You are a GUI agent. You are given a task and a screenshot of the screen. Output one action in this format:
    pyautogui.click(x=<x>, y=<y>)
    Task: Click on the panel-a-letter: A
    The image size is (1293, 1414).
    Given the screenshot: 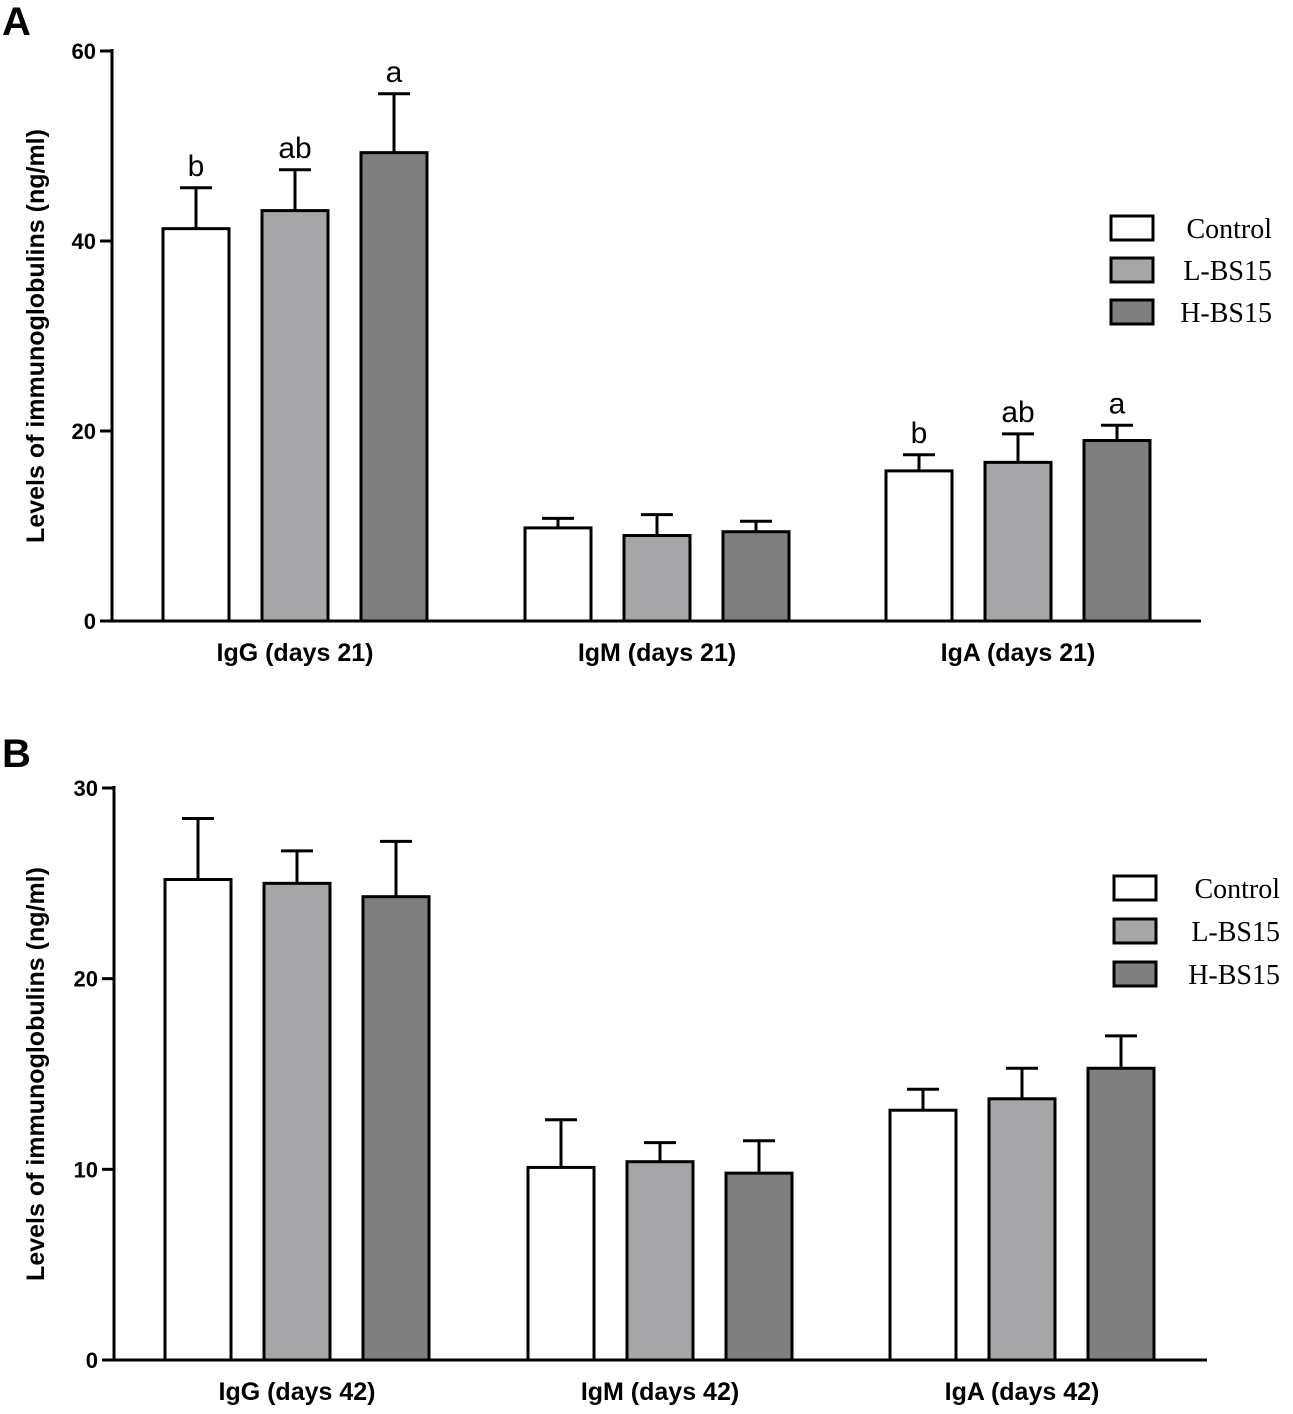 What is the action you would take?
    pyautogui.click(x=16, y=22)
    